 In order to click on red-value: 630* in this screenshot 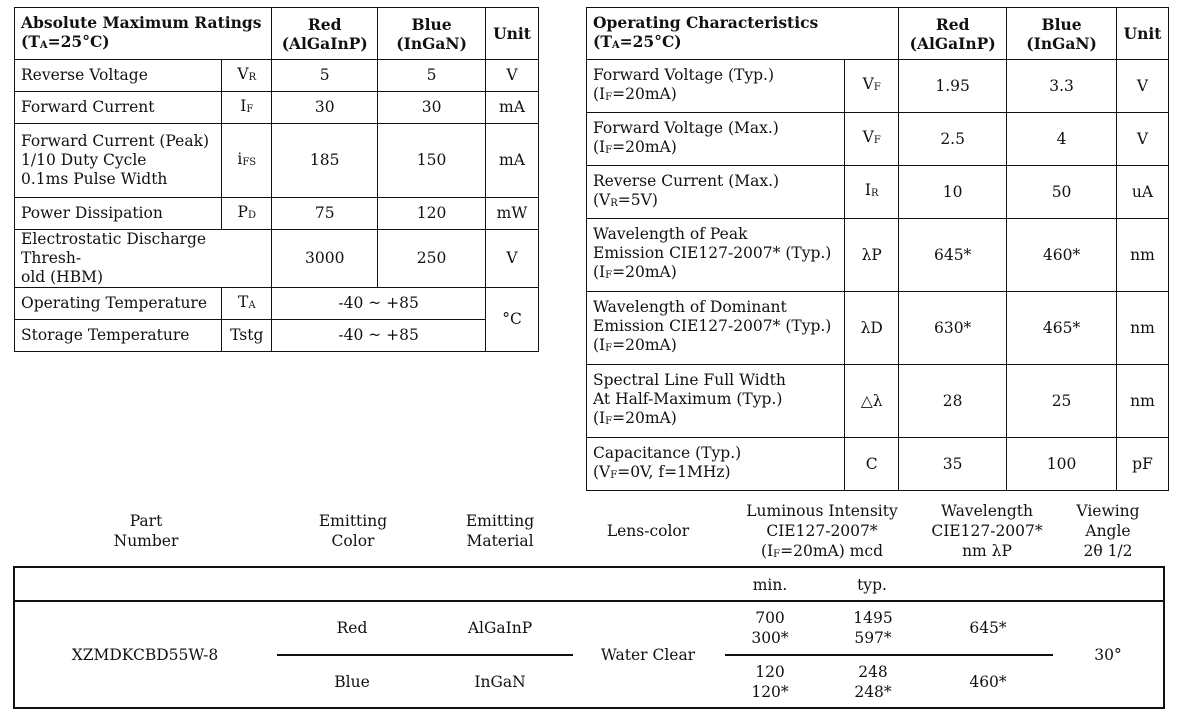, I will do `click(953, 328)`.